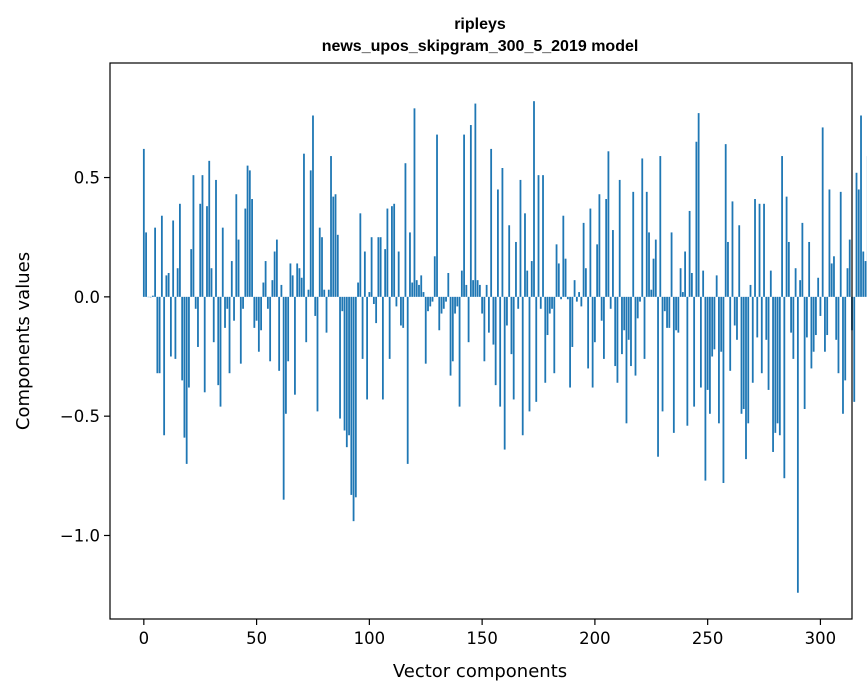 This screenshot has width=867, height=696. Describe the element at coordinates (480, 671) in the screenshot. I see `x-axis-label: Vector components` at that location.